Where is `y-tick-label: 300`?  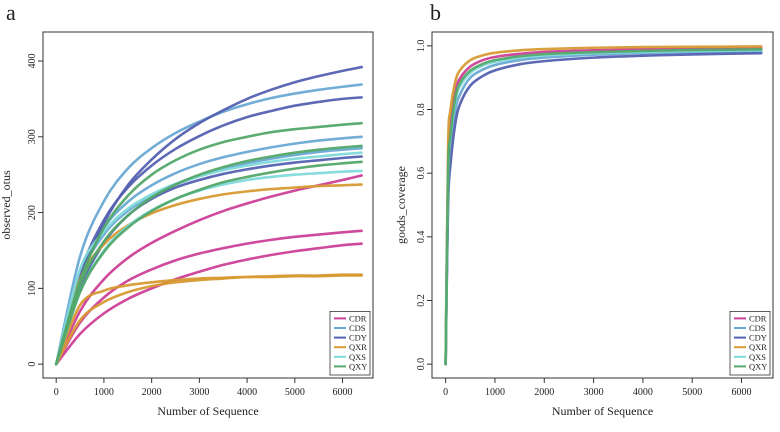 y-tick-label: 300 is located at coordinates (32, 136).